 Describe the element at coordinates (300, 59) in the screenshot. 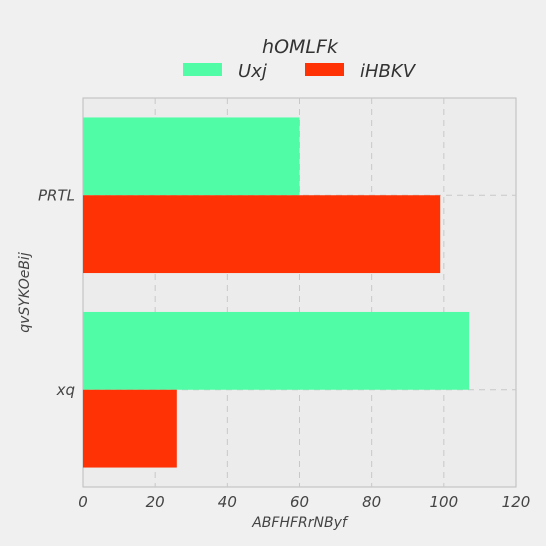

I see `legend: hOMLFk Uxj iHBKV` at that location.